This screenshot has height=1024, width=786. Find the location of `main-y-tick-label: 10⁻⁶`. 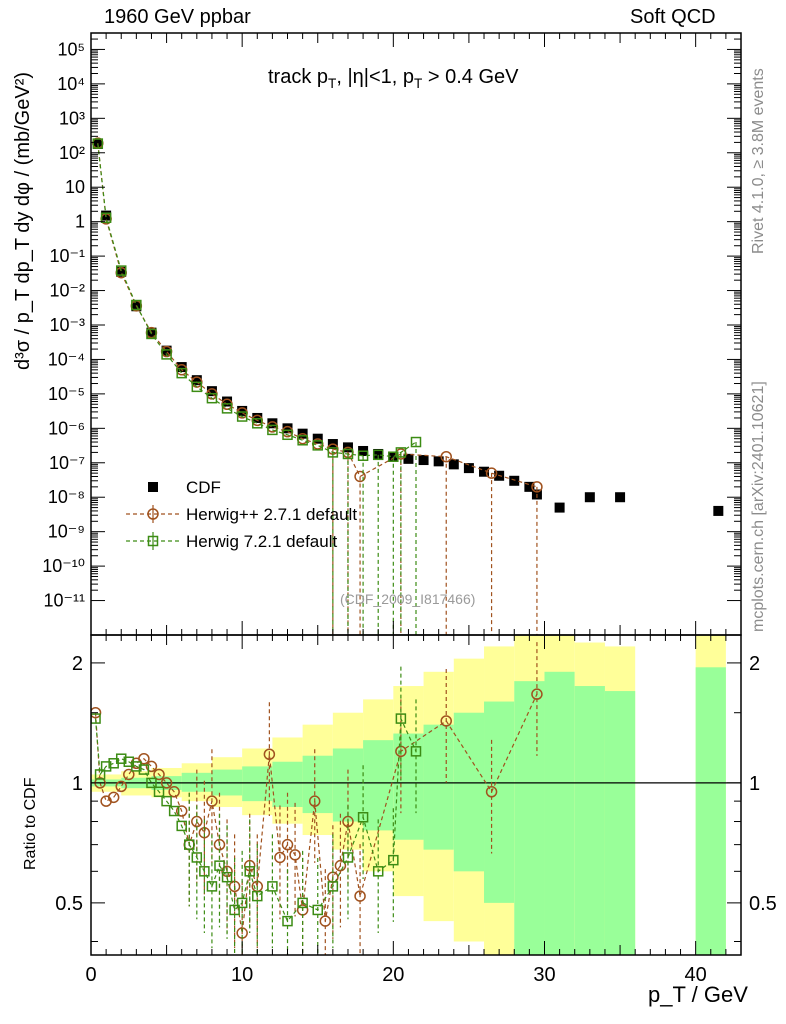

main-y-tick-label: 10⁻⁶ is located at coordinates (66, 428).